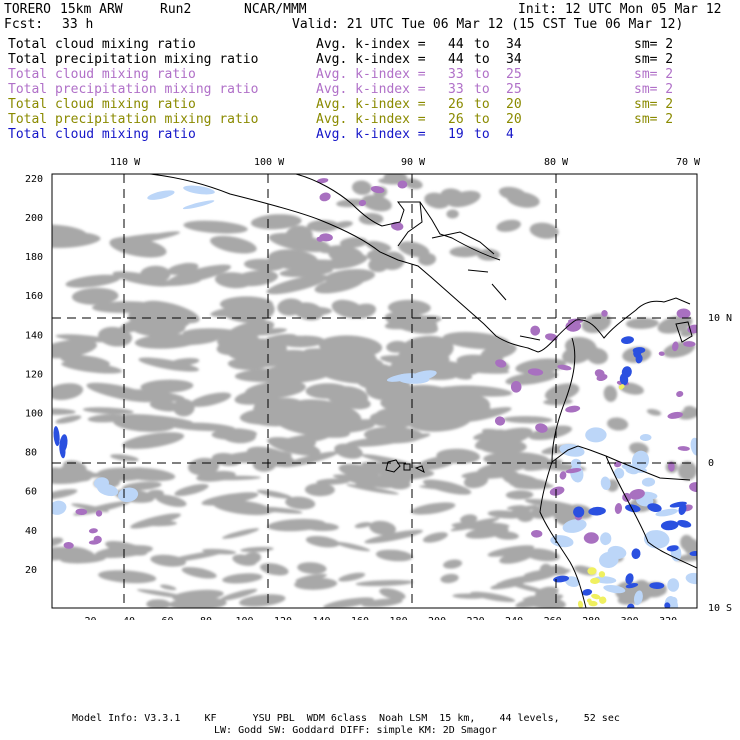  Describe the element at coordinates (344, 263) in the screenshot. I see `mexico-coastline` at that location.